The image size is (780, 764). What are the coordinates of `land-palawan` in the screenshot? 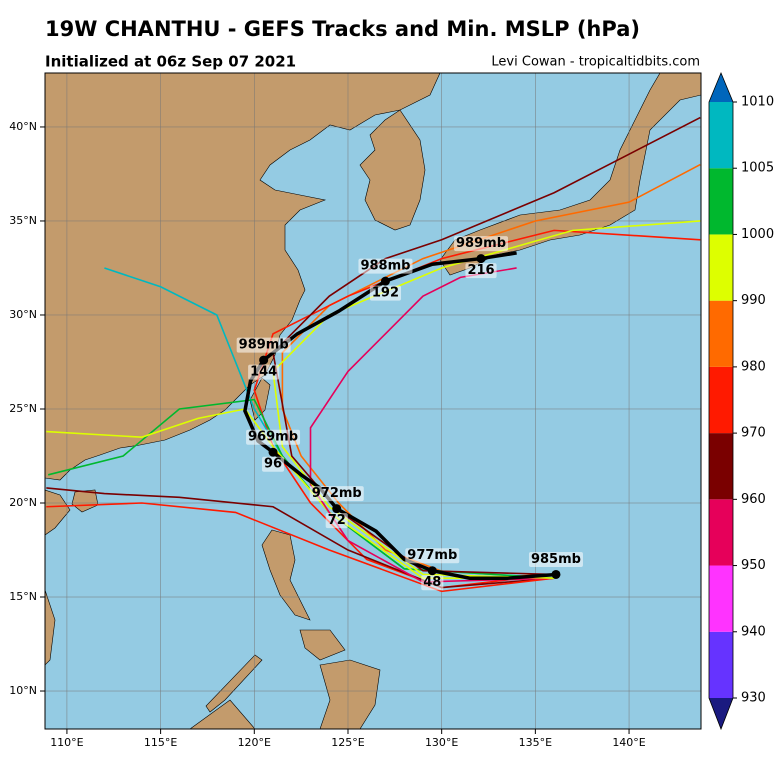 It's located at (234, 683).